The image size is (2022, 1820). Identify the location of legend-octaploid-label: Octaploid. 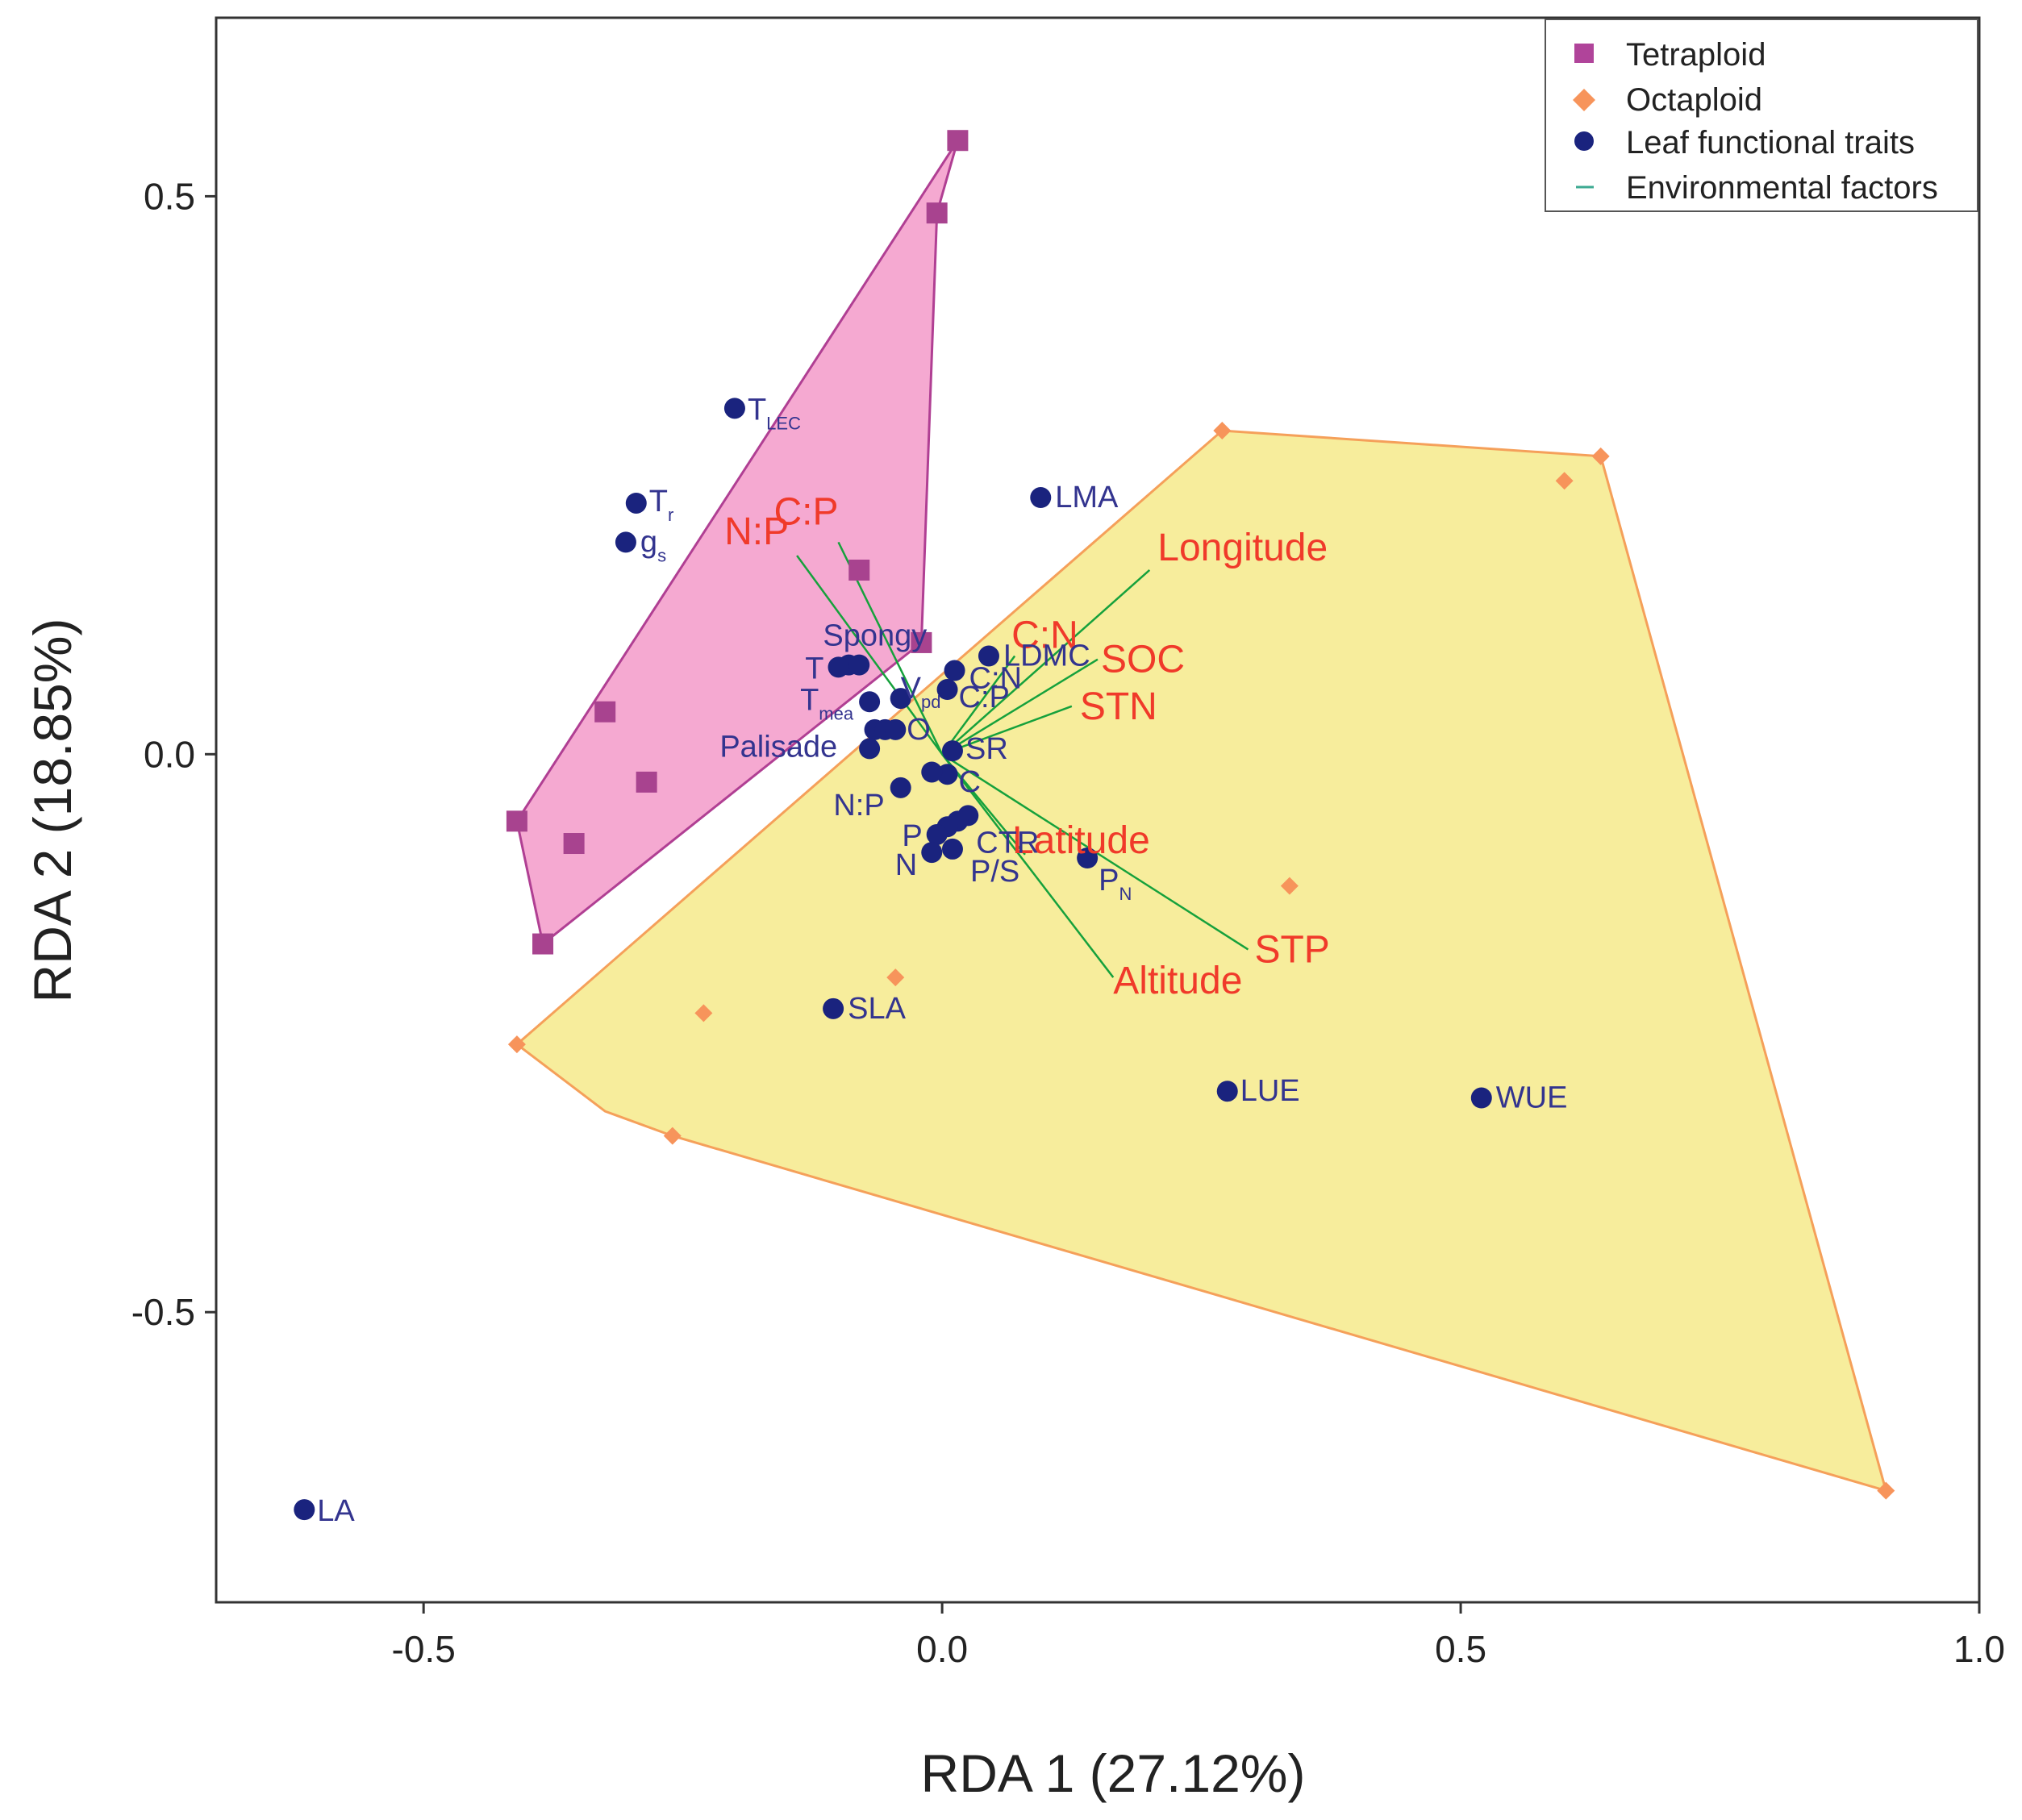
(1694, 100).